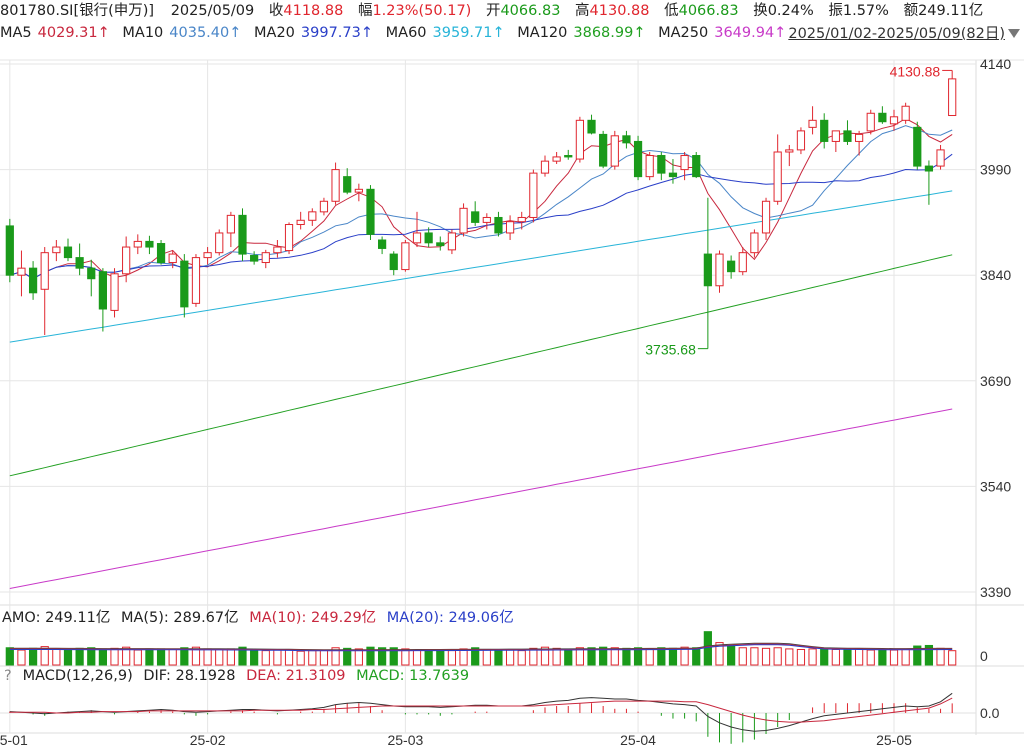 The image size is (1024, 755). Describe the element at coordinates (990, 713) in the screenshot. I see `macd-tick-label: 0.0` at that location.